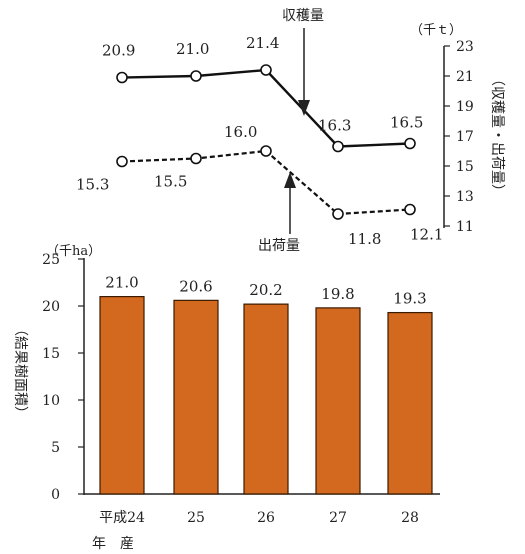 This screenshot has height=554, width=525. Describe the element at coordinates (409, 299) in the screenshot. I see `bar-data-label: 19.3` at that location.